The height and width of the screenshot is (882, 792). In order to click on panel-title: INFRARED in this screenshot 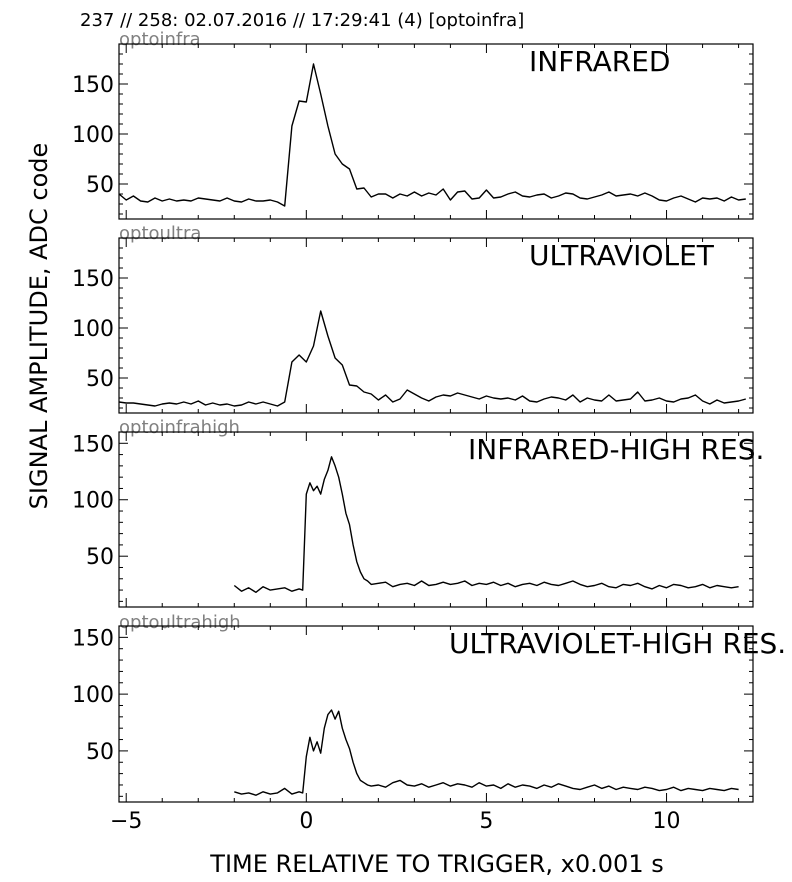, I will do `click(600, 61)`.